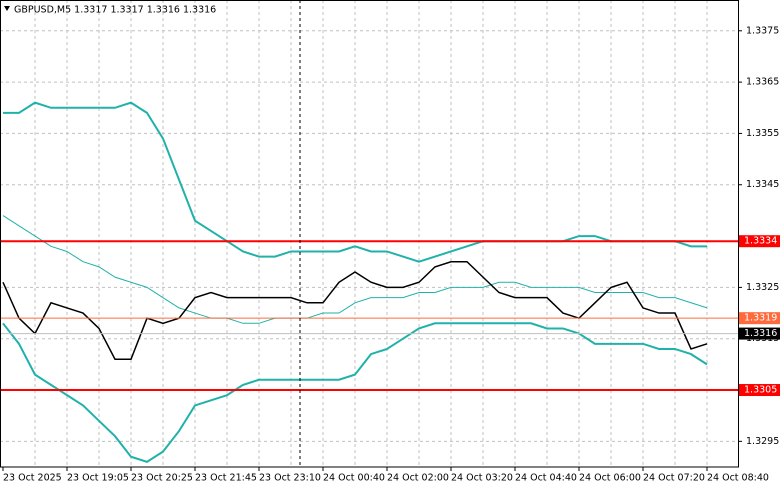 The width and height of the screenshot is (781, 489). What do you see at coordinates (762, 287) in the screenshot?
I see `y-tick-label: 1.3325` at bounding box center [762, 287].